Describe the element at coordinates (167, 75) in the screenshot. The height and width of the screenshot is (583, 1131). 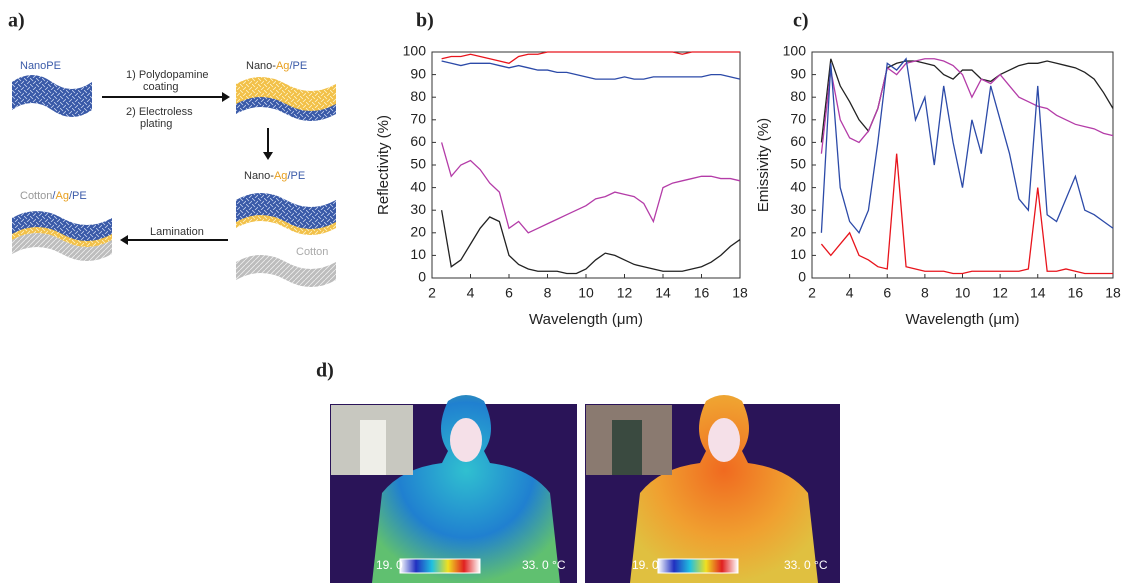
I see `label: 1) Polydopamine` at that location.